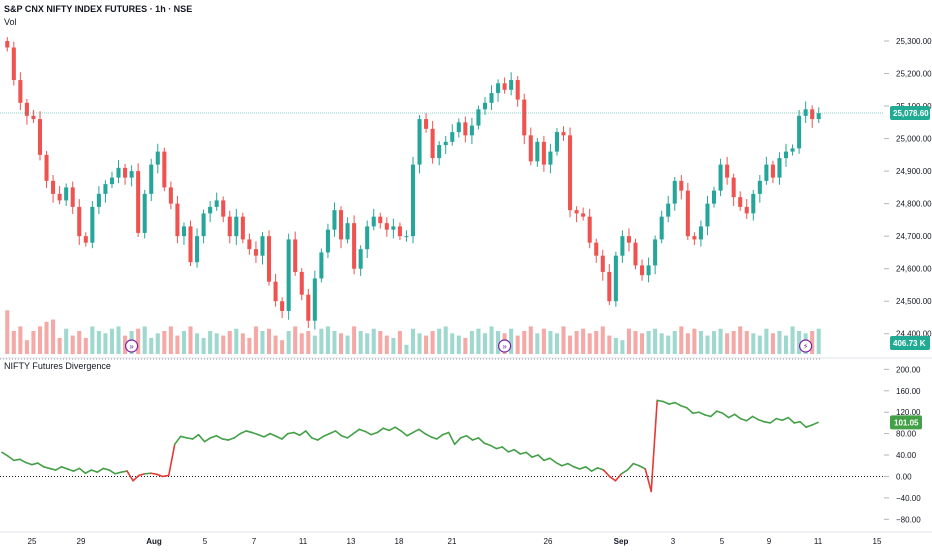  Describe the element at coordinates (769, 541) in the screenshot. I see `x-axis-label: 9` at that location.